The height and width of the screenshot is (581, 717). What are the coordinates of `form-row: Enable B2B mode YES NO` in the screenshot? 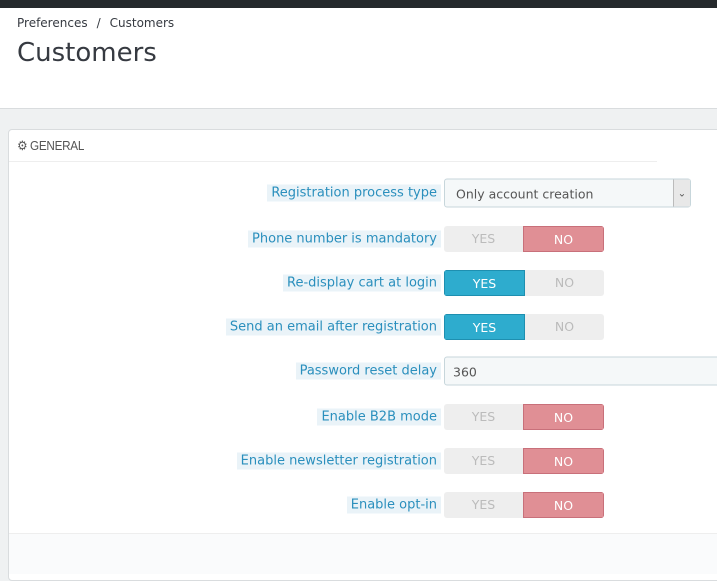 It's located at (363, 417).